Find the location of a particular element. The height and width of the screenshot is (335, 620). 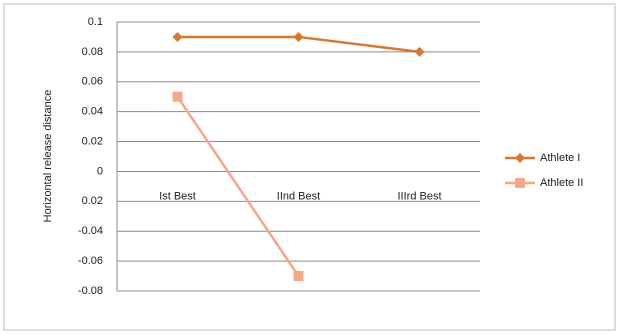

y-tick-label: -0.04 is located at coordinates (90, 231).